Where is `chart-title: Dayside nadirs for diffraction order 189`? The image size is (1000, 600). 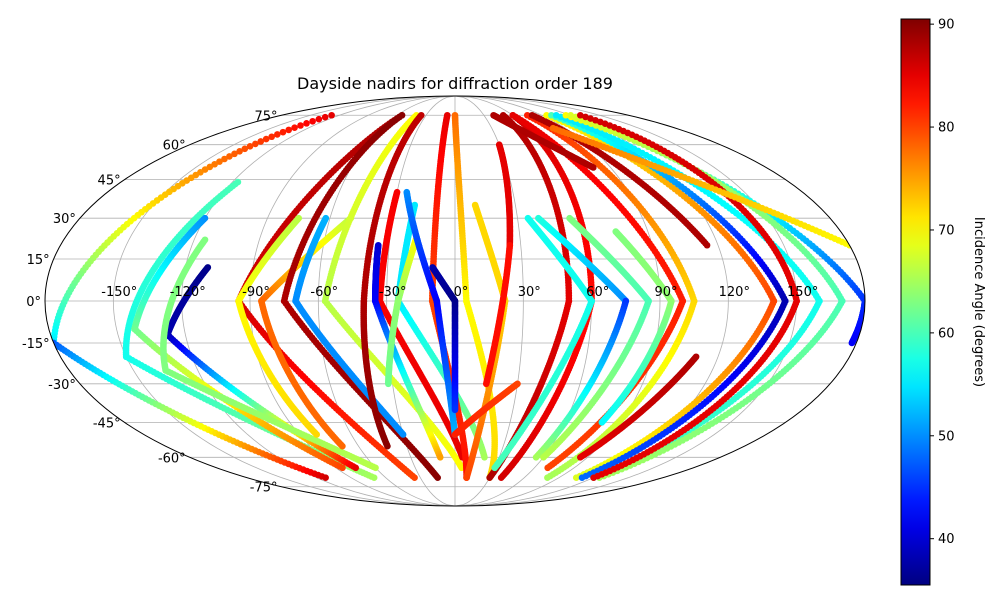
chart-title: Dayside nadirs for diffraction order 189 is located at coordinates (455, 83).